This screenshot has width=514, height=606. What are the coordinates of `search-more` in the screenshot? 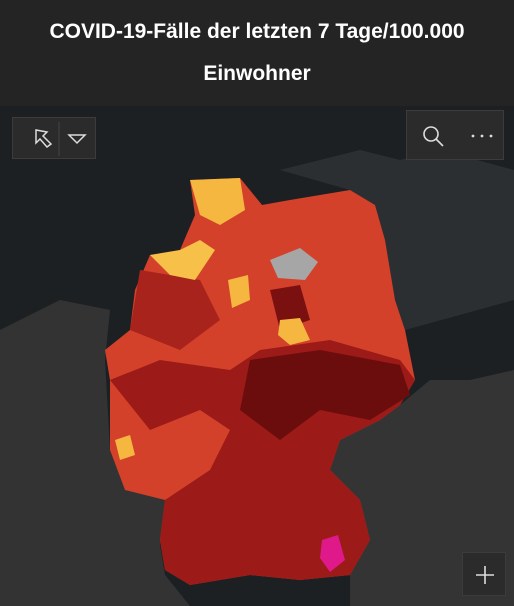 It's located at (455, 135).